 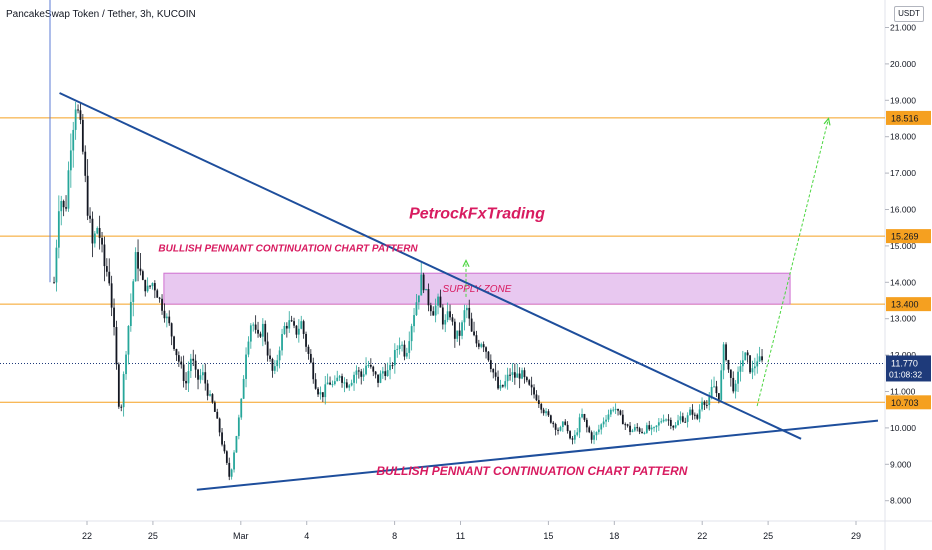 I want to click on projection-arrow, so click(x=793, y=262).